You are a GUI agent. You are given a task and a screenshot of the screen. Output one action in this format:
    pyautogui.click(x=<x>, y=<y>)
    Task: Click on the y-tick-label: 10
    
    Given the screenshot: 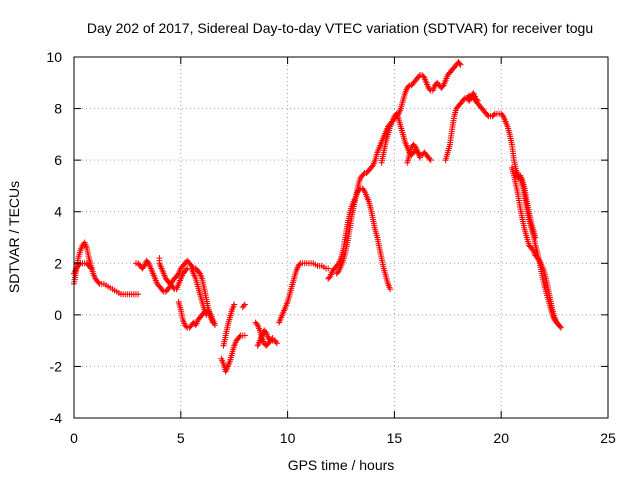 What is the action you would take?
    pyautogui.click(x=54, y=57)
    